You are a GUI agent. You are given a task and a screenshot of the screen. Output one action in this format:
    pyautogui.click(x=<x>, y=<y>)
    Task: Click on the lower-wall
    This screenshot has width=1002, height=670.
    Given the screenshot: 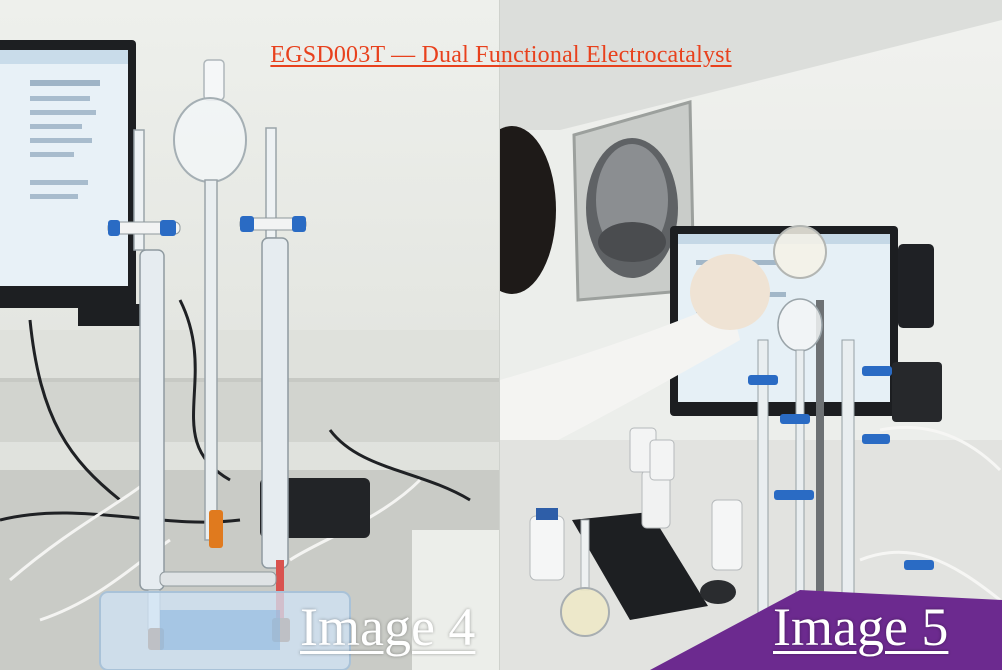 What is the action you would take?
    pyautogui.click(x=250, y=412)
    